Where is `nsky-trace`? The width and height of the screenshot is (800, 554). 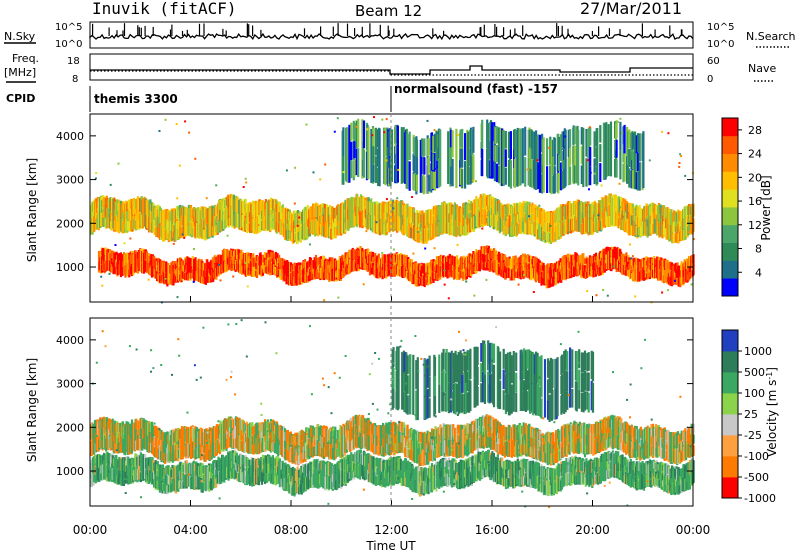 nsky-trace is located at coordinates (391, 36).